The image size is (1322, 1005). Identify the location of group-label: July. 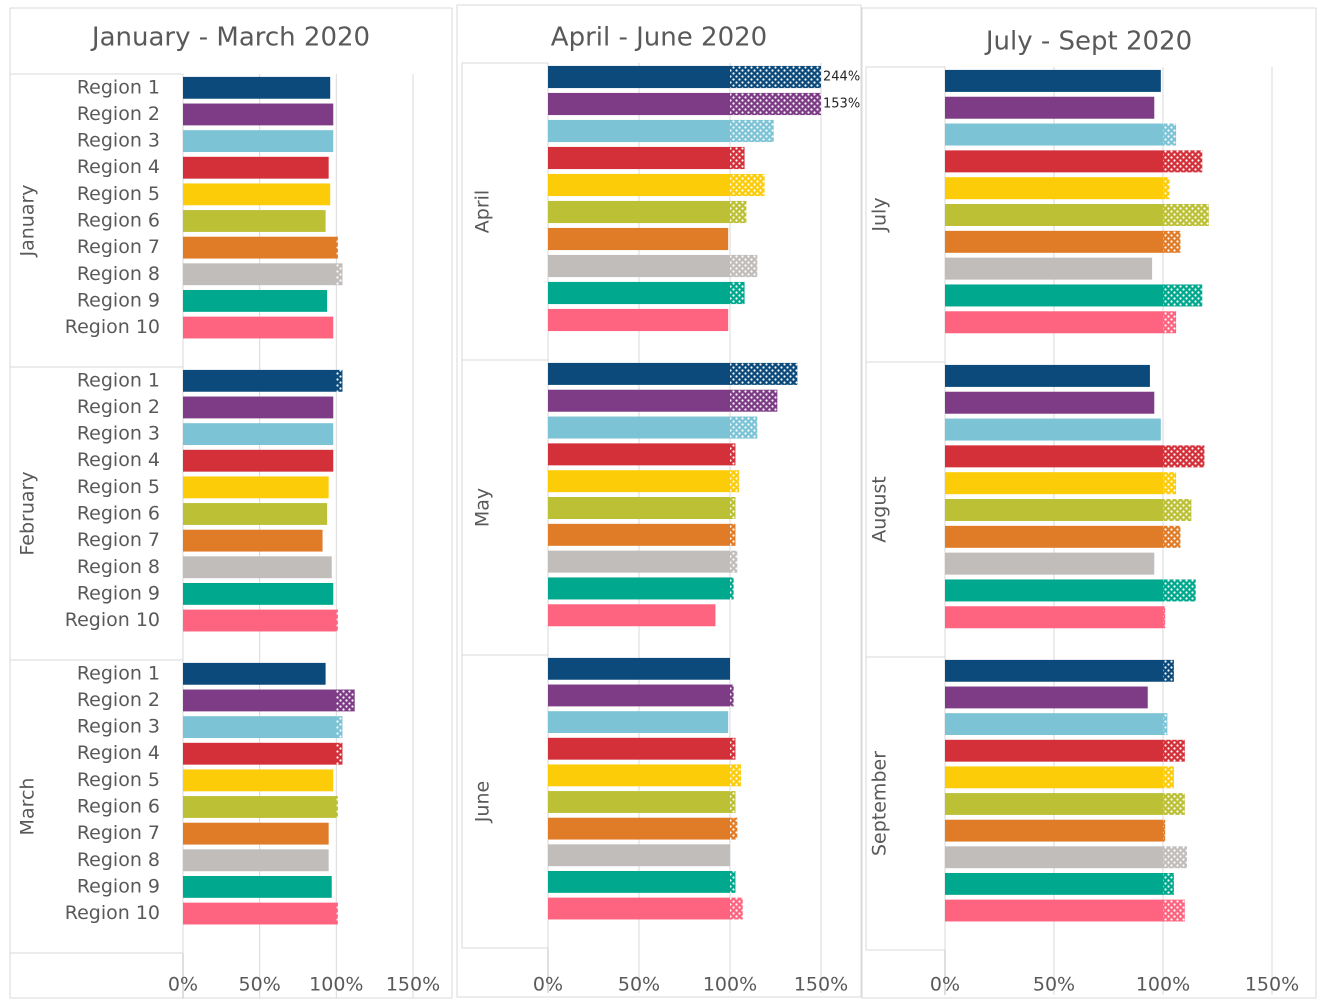
(880, 214).